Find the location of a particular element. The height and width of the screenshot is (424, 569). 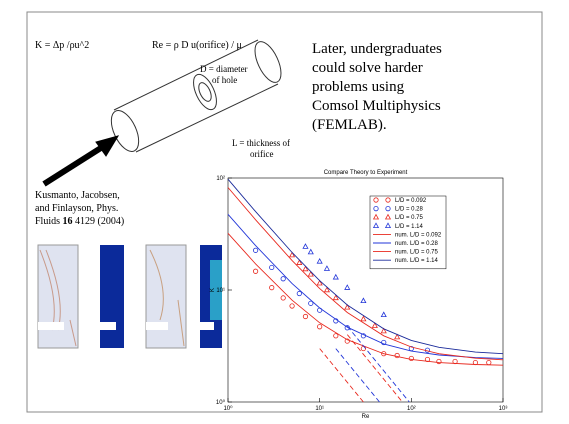

flow-region is located at coordinates (216, 290).